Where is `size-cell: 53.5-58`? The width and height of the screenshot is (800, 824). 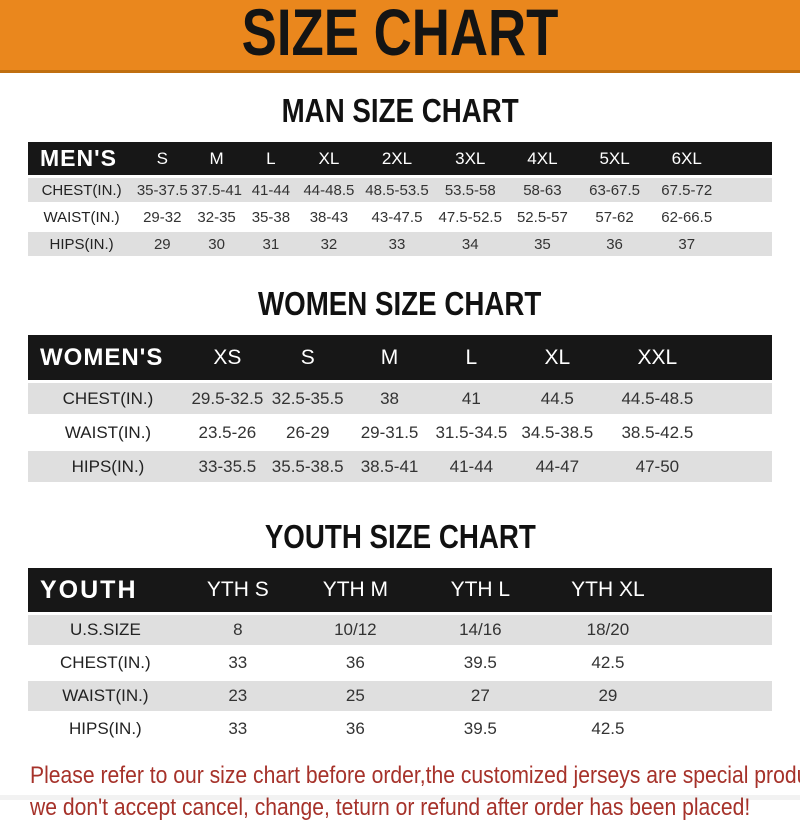 size-cell: 53.5-58 is located at coordinates (470, 190).